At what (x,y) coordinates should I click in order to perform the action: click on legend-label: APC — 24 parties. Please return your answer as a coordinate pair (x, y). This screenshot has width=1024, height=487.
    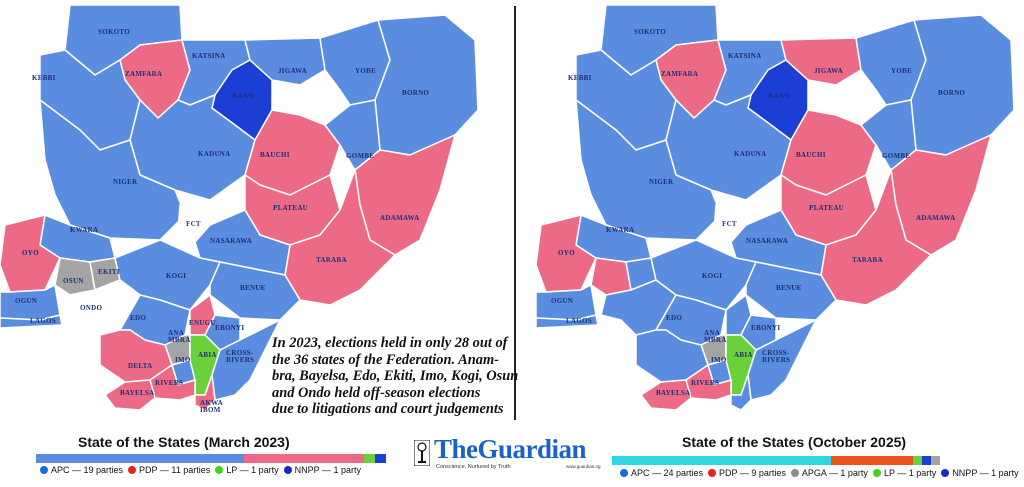
    Looking at the image, I should click on (667, 473).